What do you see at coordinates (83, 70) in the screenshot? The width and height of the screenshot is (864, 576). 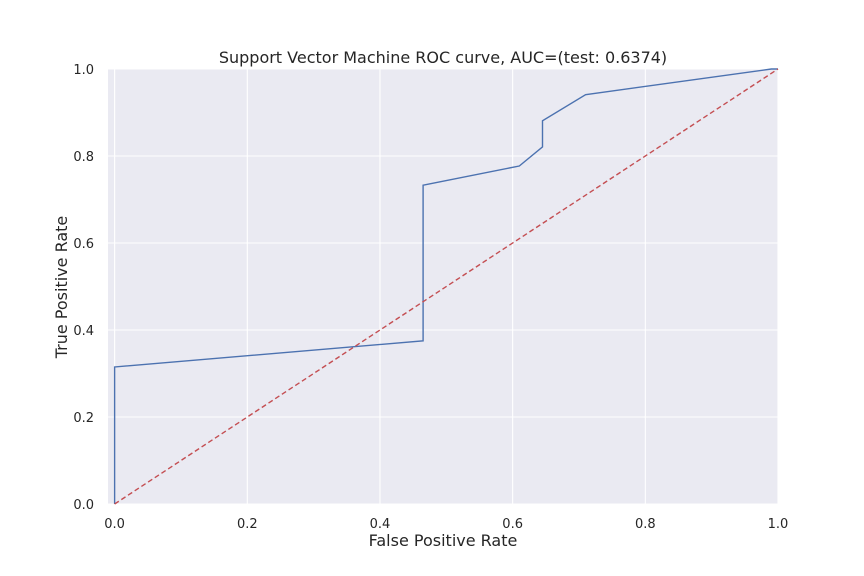 I see `y-tick-label: 1.0` at bounding box center [83, 70].